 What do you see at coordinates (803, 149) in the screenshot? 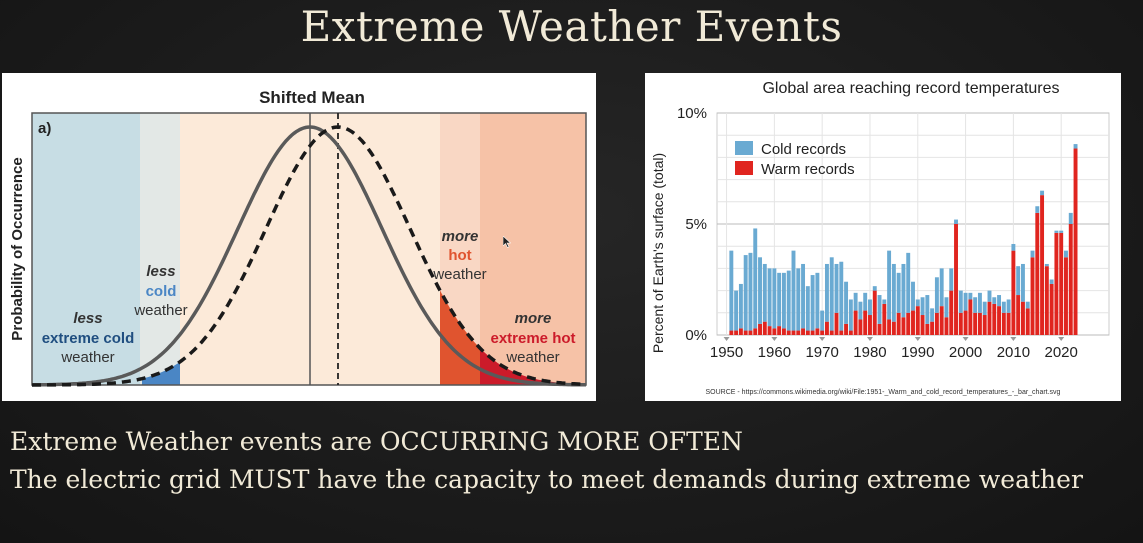
I see `legend-label-cold: Cold records` at bounding box center [803, 149].